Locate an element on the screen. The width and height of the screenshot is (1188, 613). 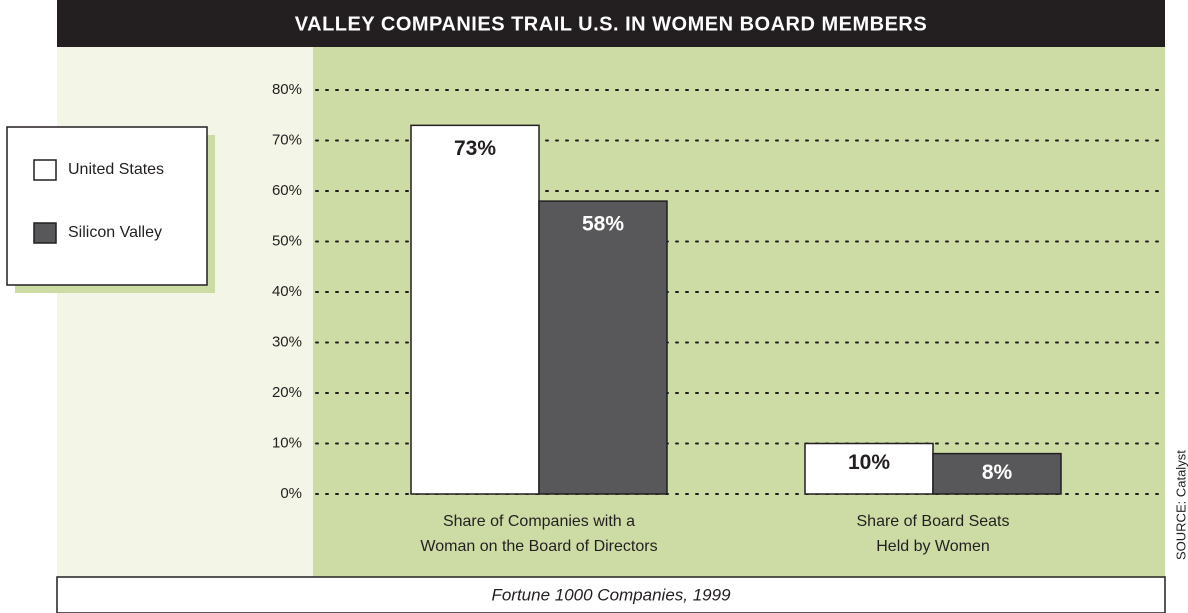
title-bar is located at coordinates (611, 23).